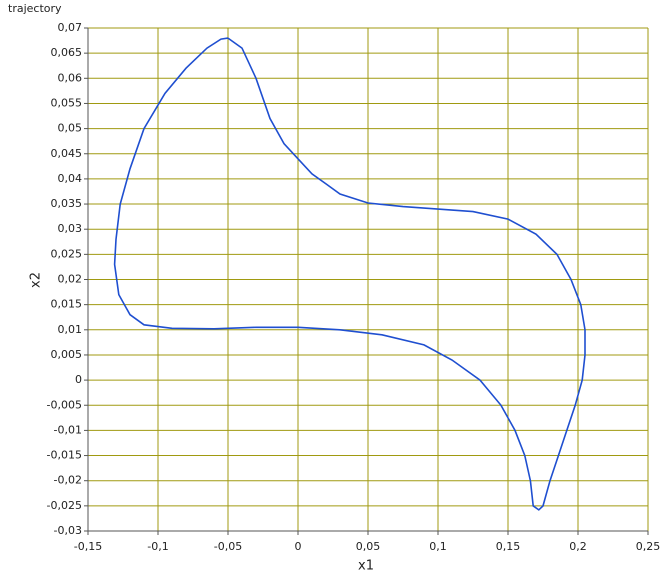 The height and width of the screenshot is (574, 671). Describe the element at coordinates (228, 546) in the screenshot. I see `x-tick-label: -0,05` at that location.